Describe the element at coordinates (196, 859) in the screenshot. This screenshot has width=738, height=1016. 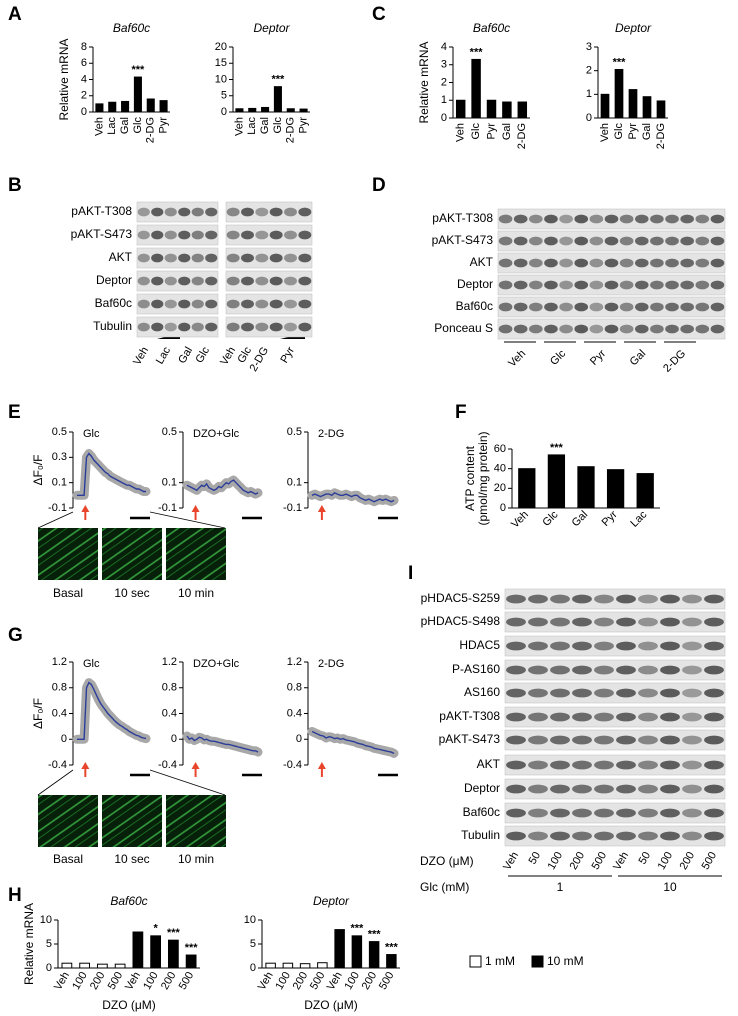
I see `image-label: 10 min` at that location.